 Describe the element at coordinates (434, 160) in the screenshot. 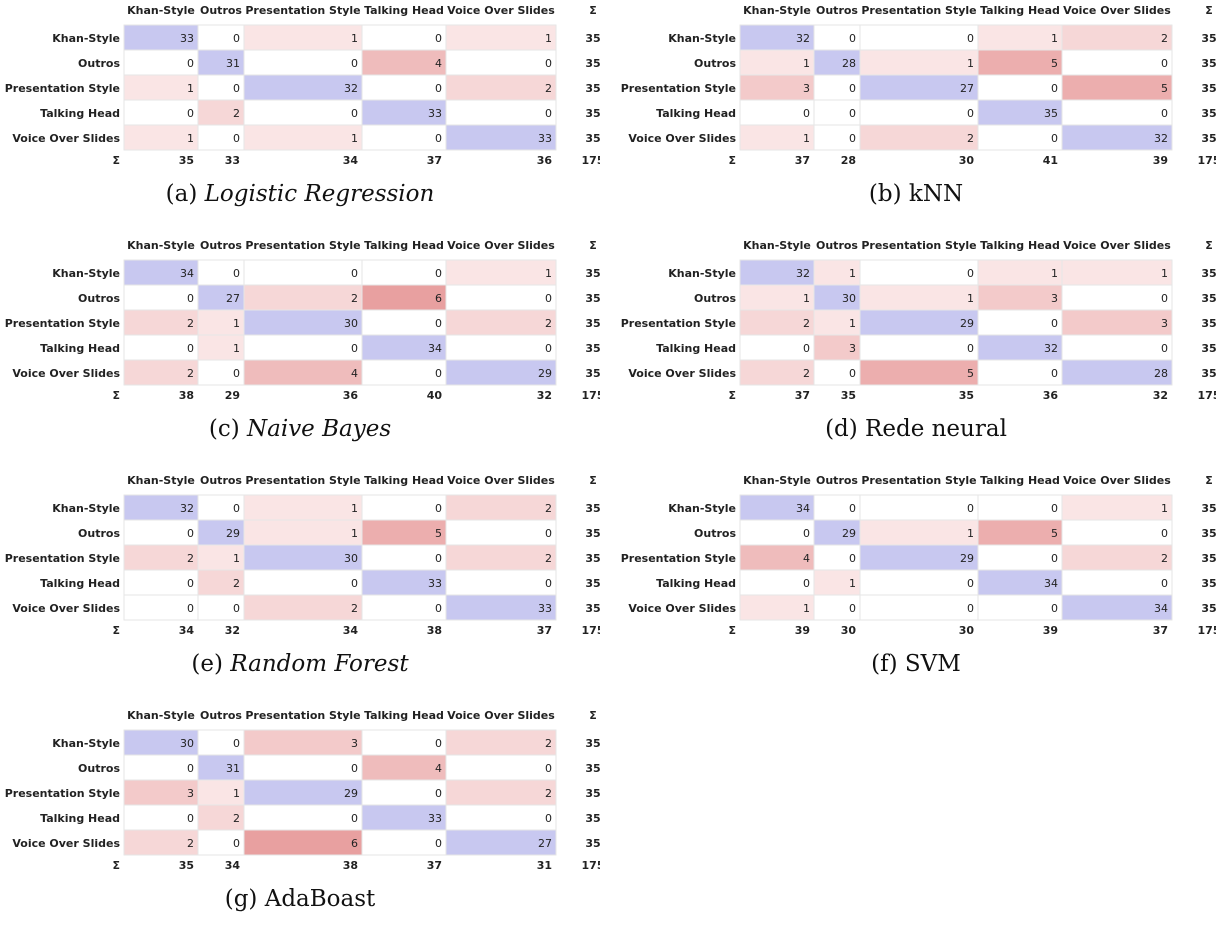

I see `column-sum: 37` at that location.